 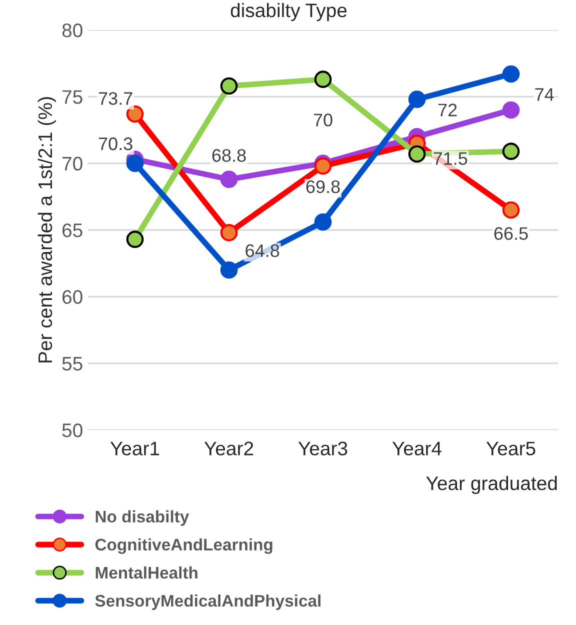 What do you see at coordinates (323, 449) in the screenshot?
I see `x-tick-label: Year3` at bounding box center [323, 449].